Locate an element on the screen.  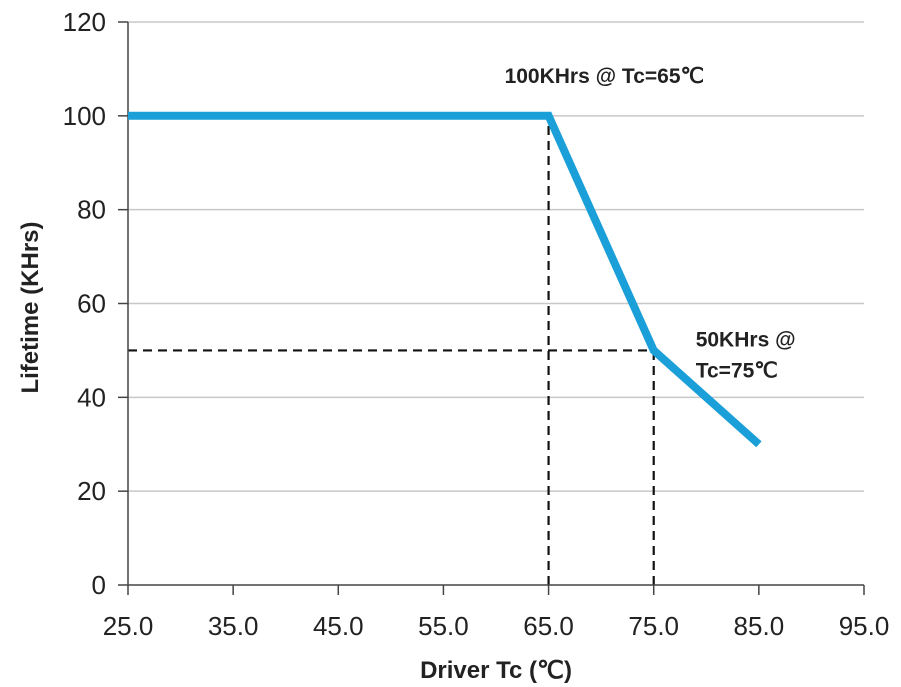
x-tick-label: 95.0 is located at coordinates (864, 626).